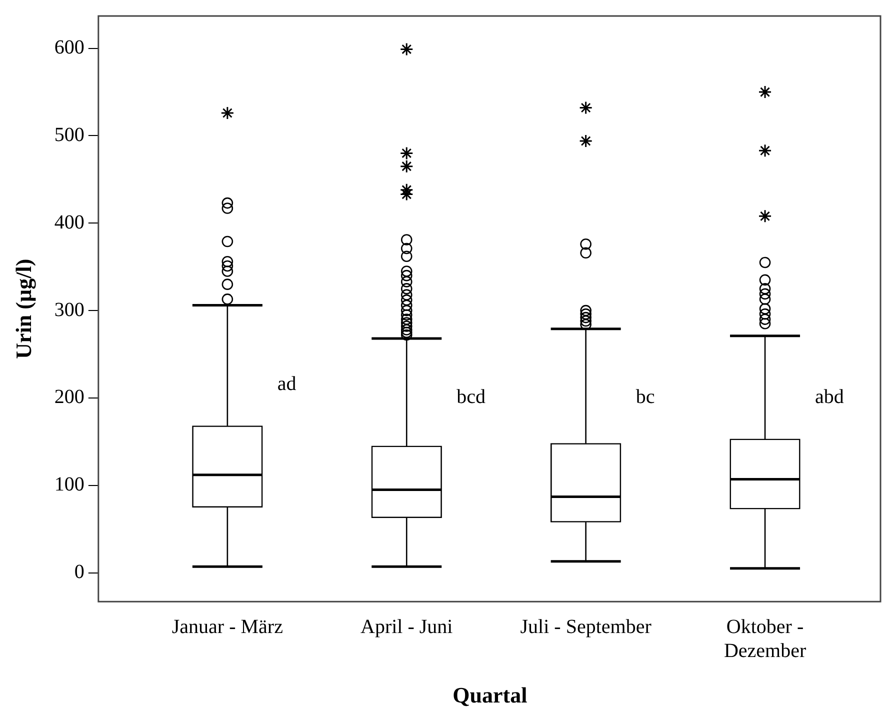  I want to click on annotation: bc, so click(645, 397).